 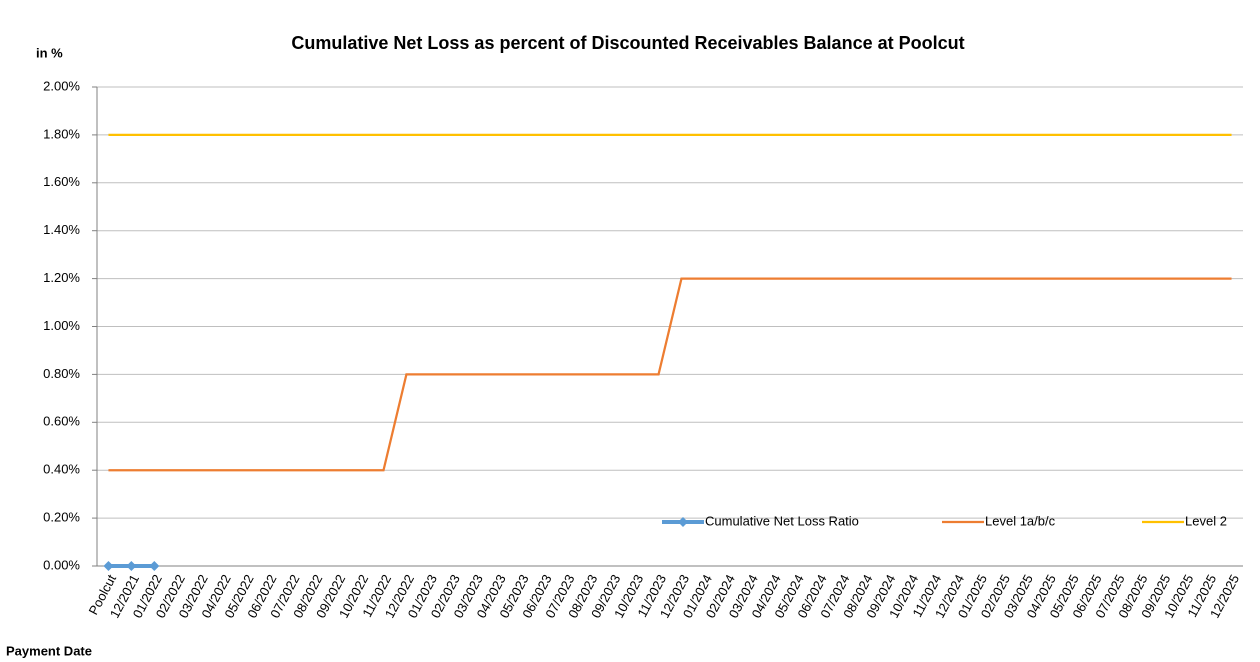 What do you see at coordinates (61, 564) in the screenshot?
I see `y-tick-label: 0.00%` at bounding box center [61, 564].